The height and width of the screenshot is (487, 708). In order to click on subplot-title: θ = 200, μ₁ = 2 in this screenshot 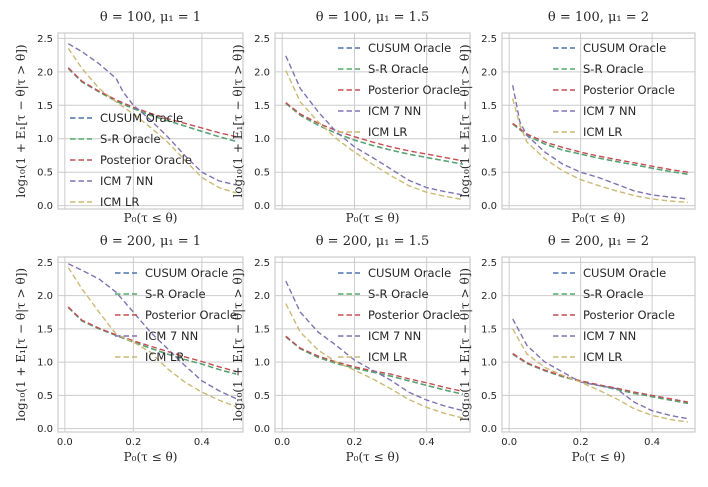, I will do `click(598, 241)`.